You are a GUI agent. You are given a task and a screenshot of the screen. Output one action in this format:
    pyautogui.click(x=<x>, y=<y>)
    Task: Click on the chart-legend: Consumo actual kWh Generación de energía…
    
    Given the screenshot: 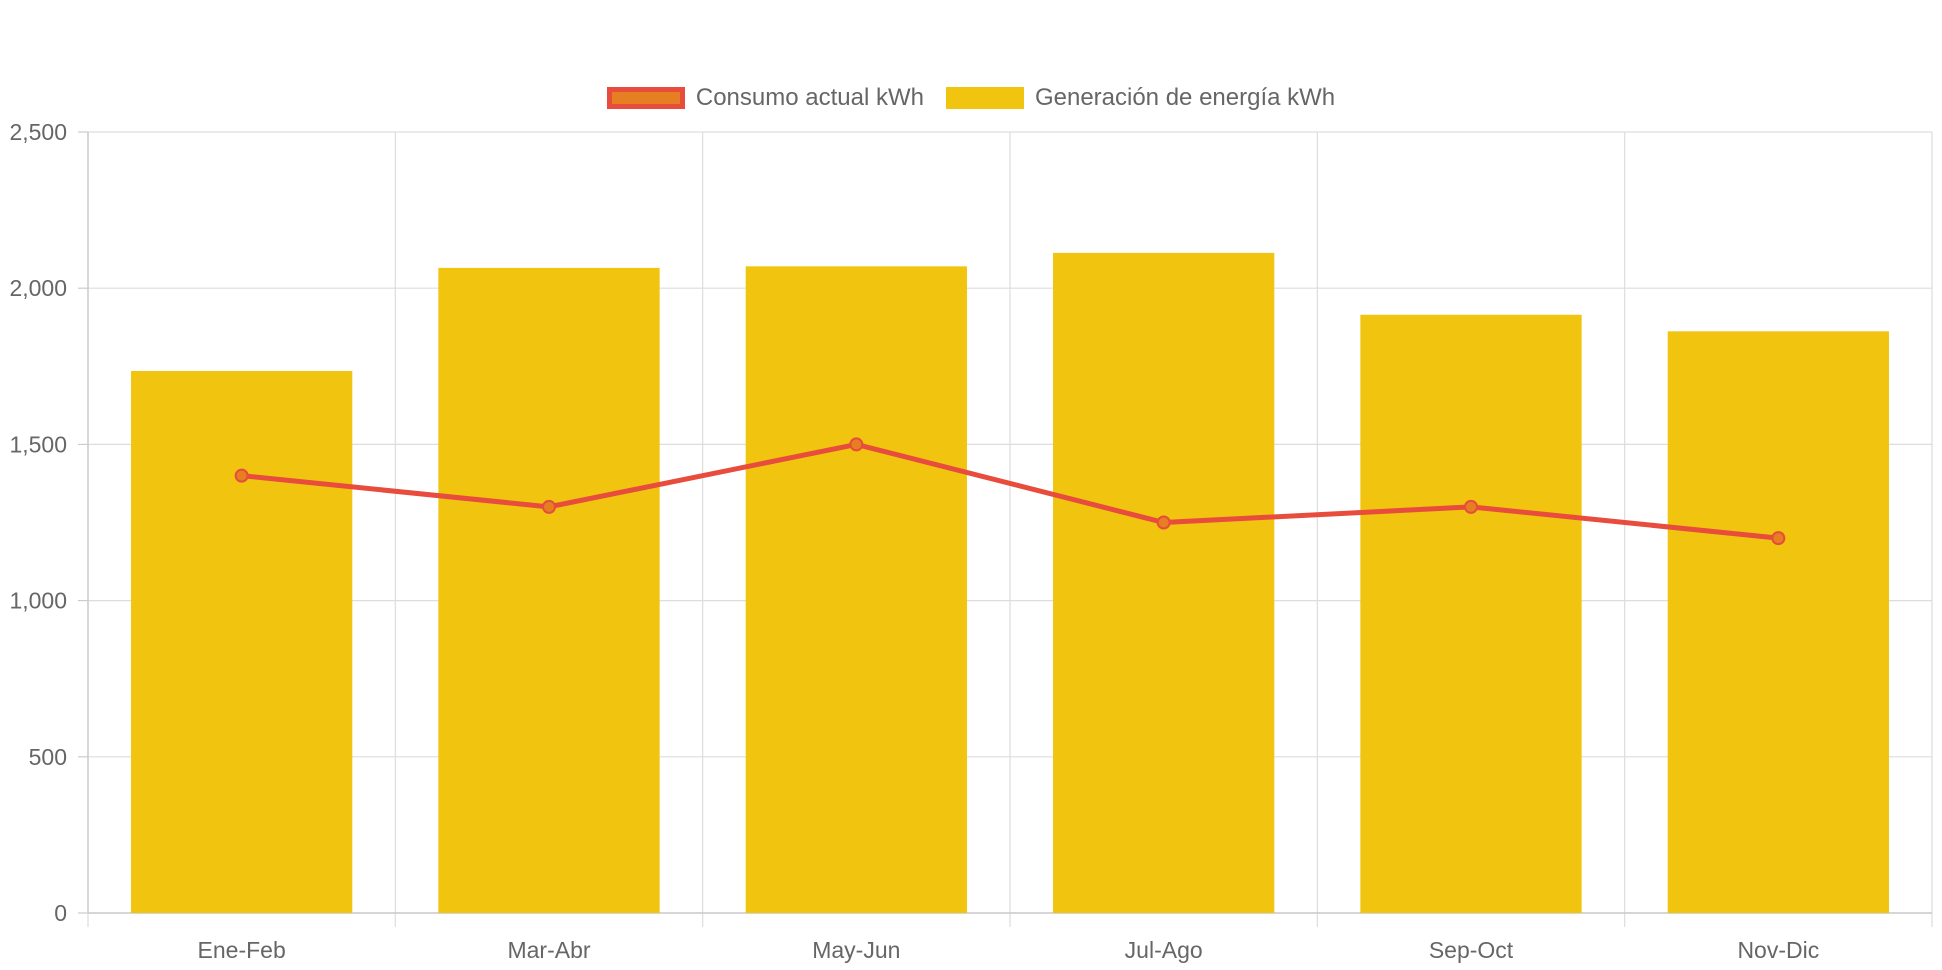 What is the action you would take?
    pyautogui.click(x=971, y=98)
    